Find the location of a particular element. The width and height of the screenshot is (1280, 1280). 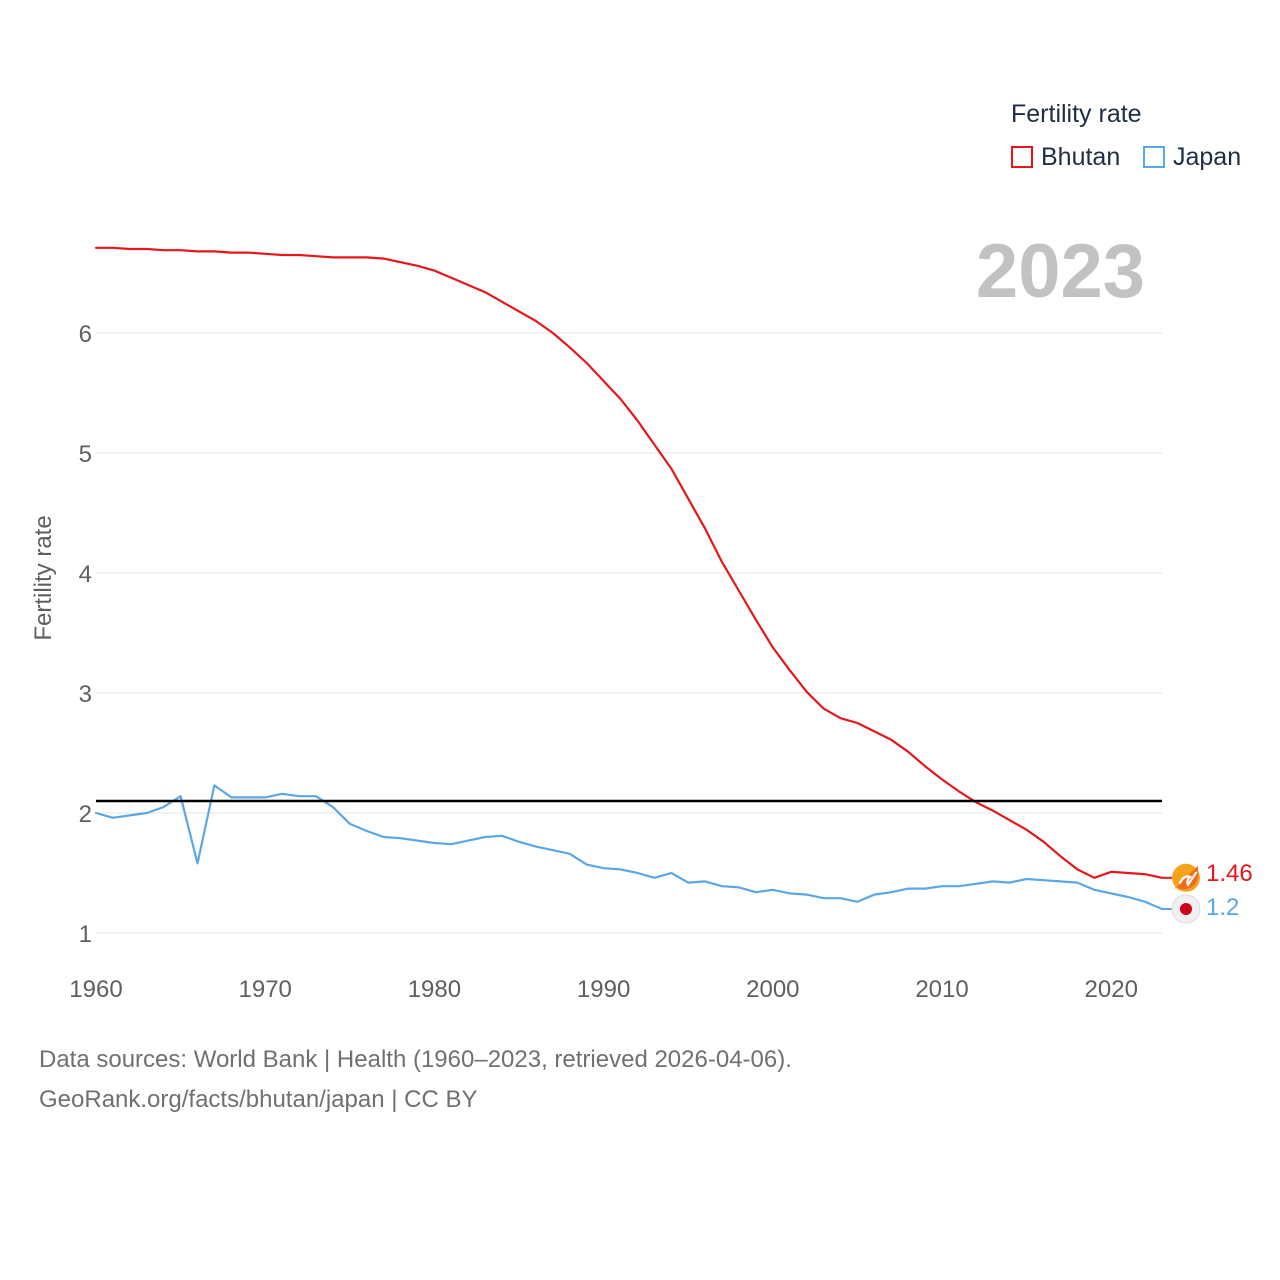

attribution-link: GeoRank.org/facts/bhutan/japan | CC BY is located at coordinates (258, 1099).